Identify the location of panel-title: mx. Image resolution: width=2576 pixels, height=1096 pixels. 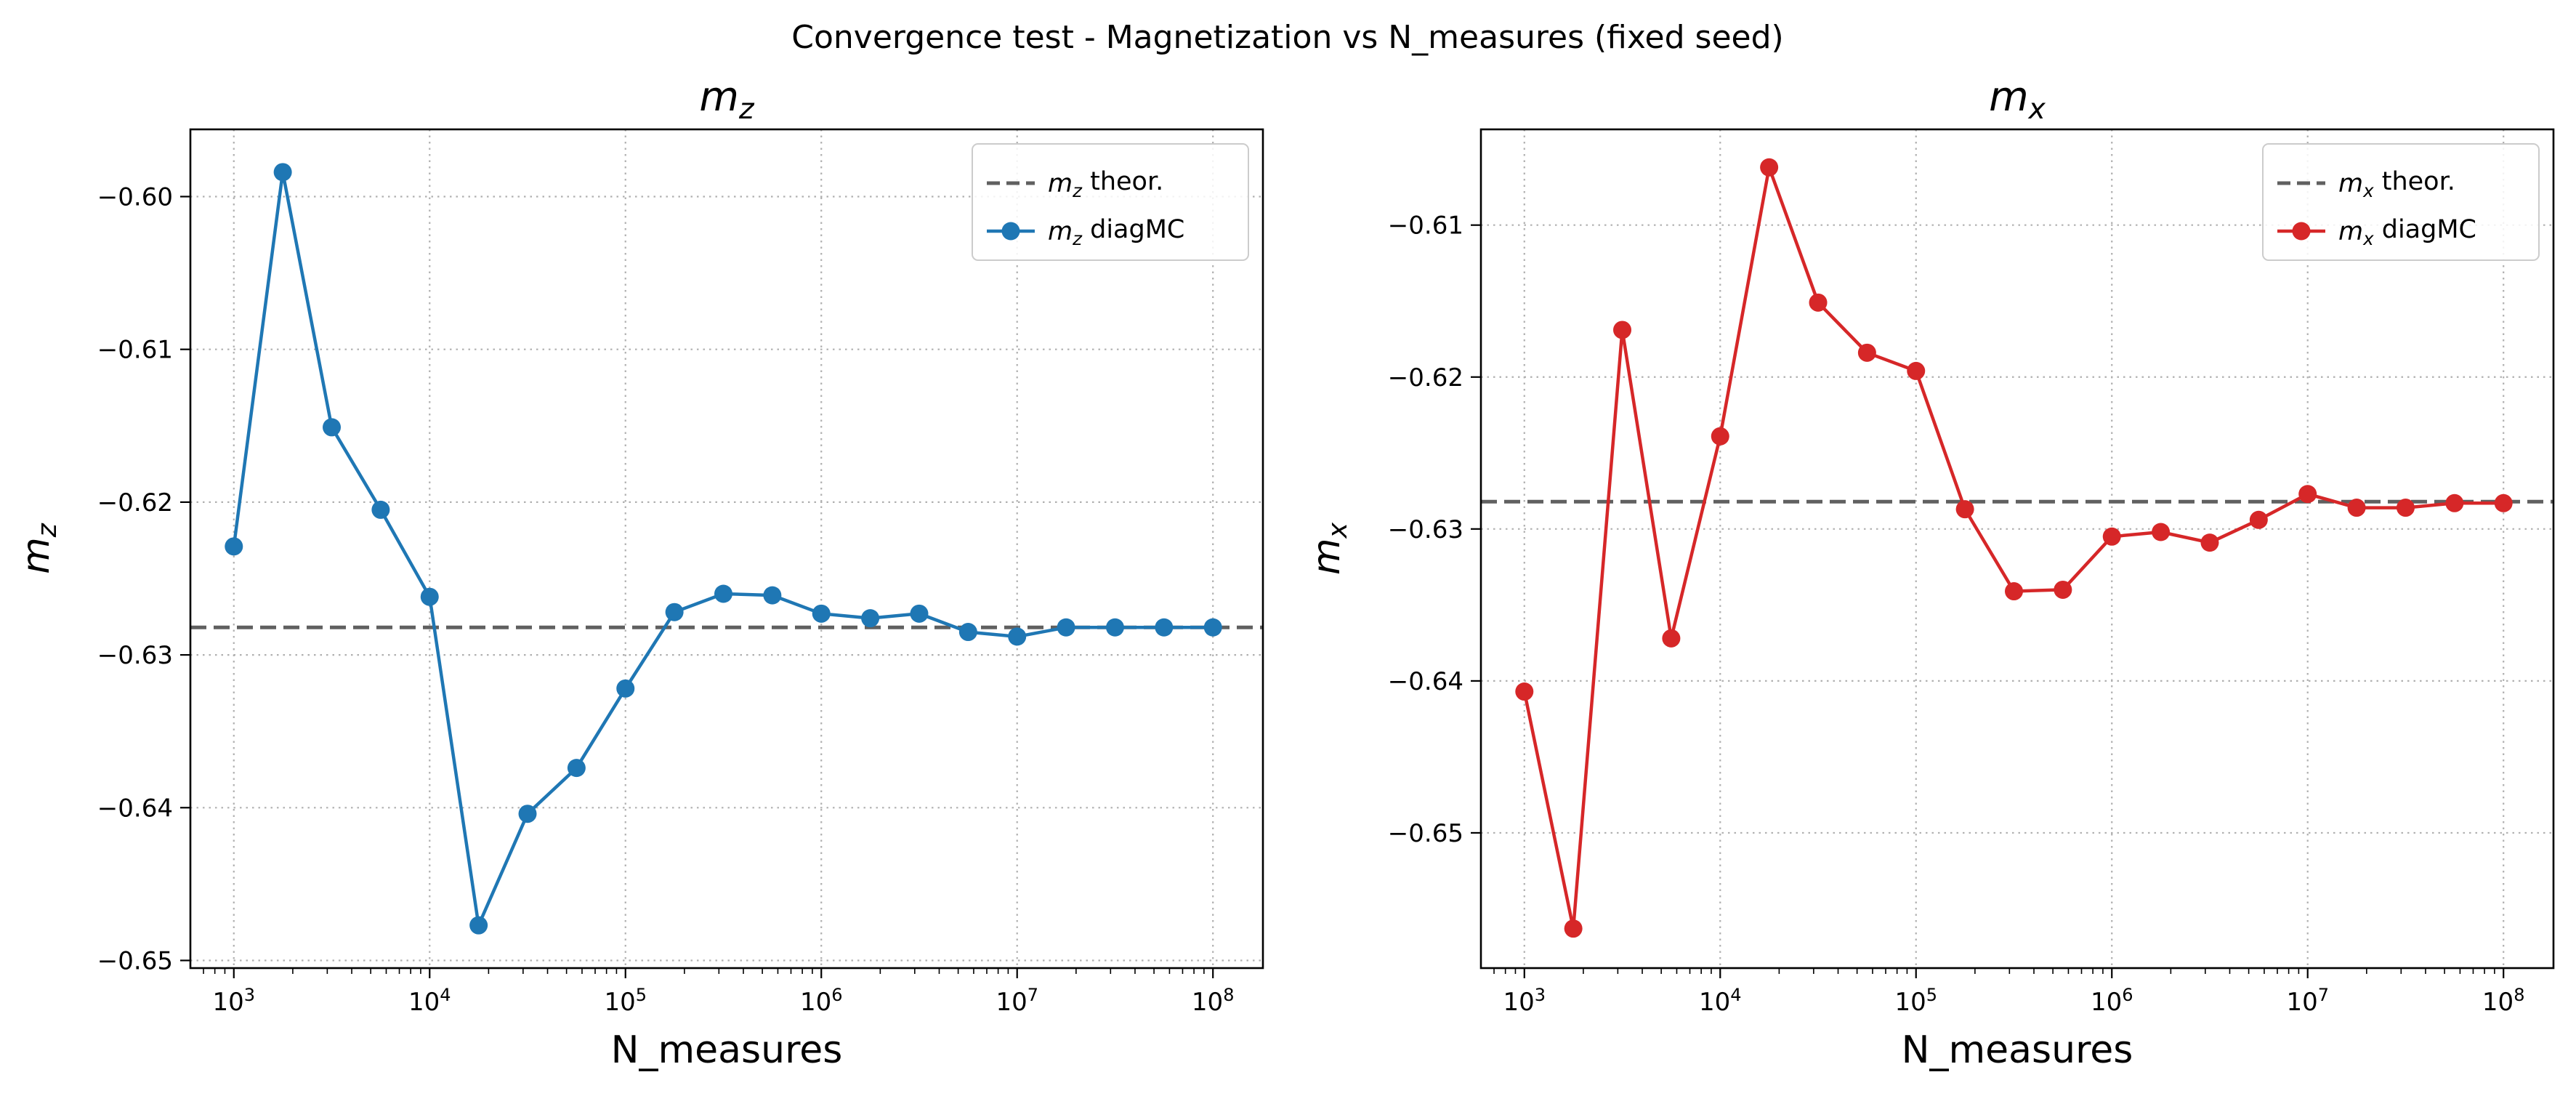
(2018, 99).